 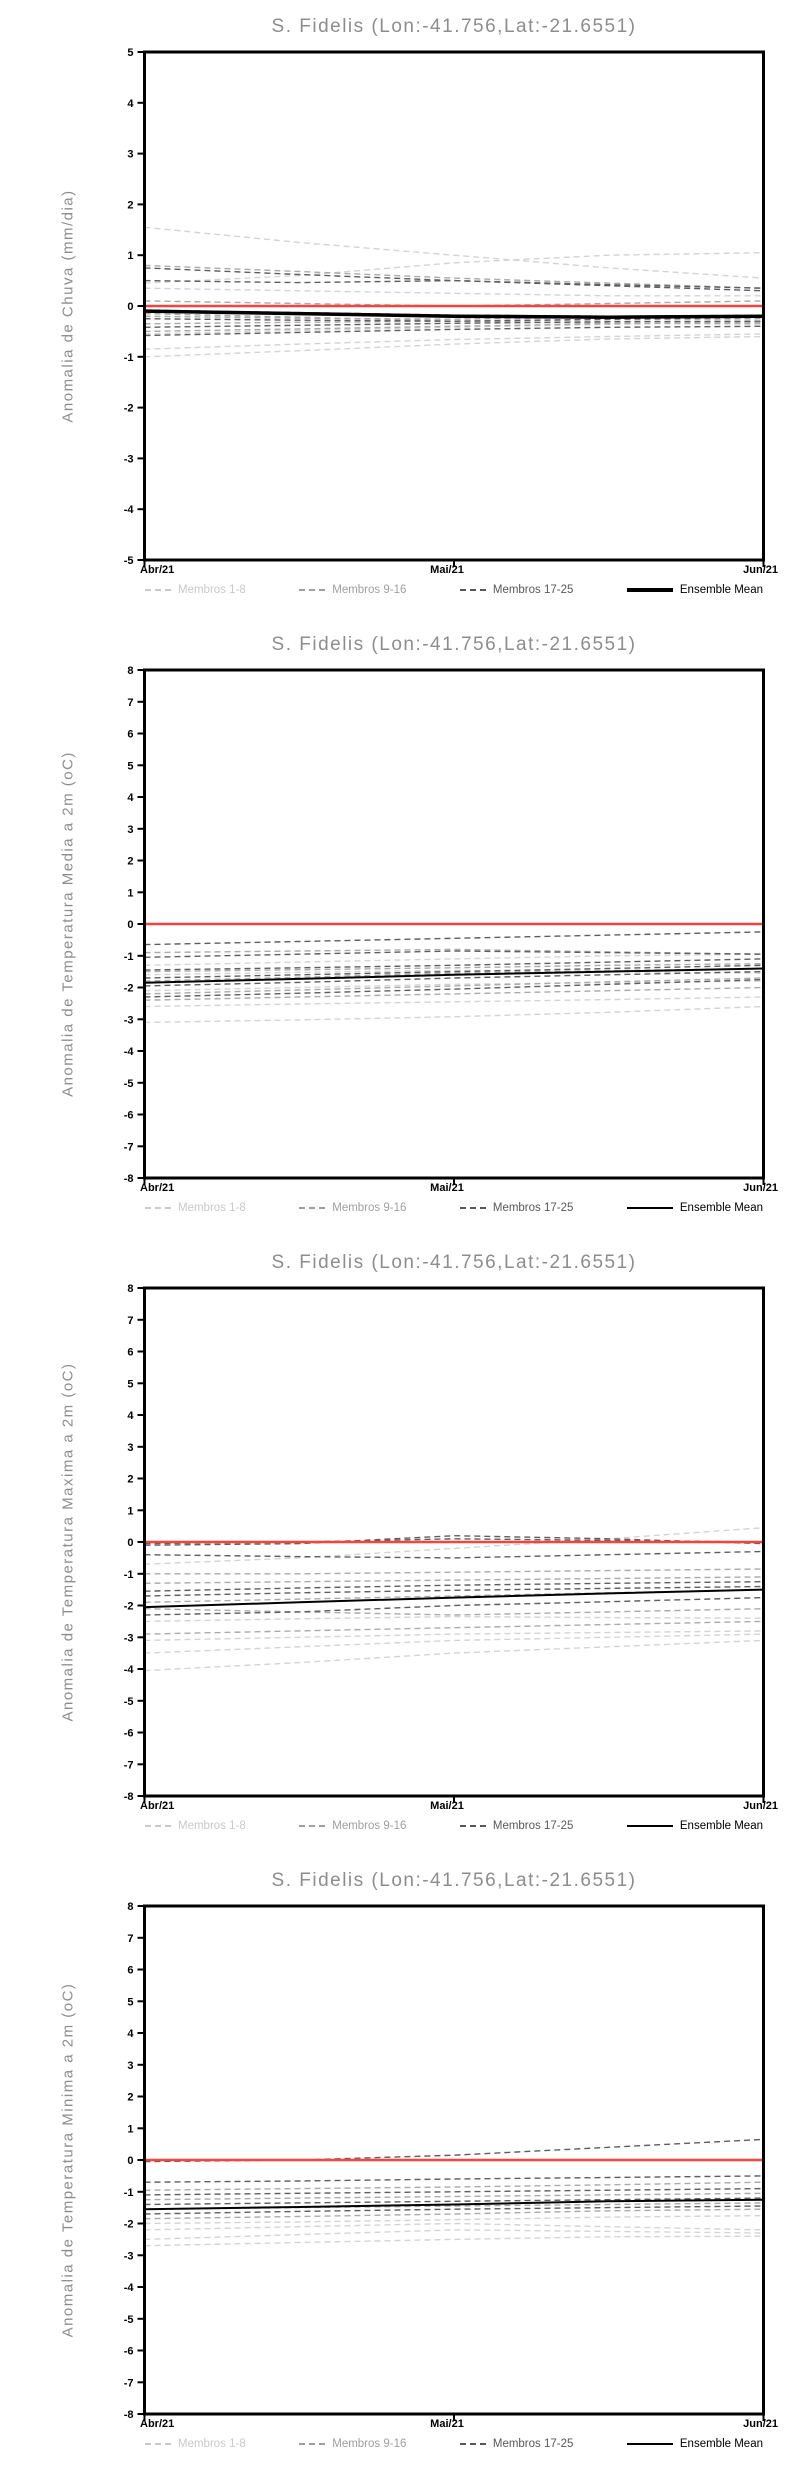 What do you see at coordinates (68, 2160) in the screenshot?
I see `y-axis-label: Anomalia de Temperatura Minima a 2m (oC)` at bounding box center [68, 2160].